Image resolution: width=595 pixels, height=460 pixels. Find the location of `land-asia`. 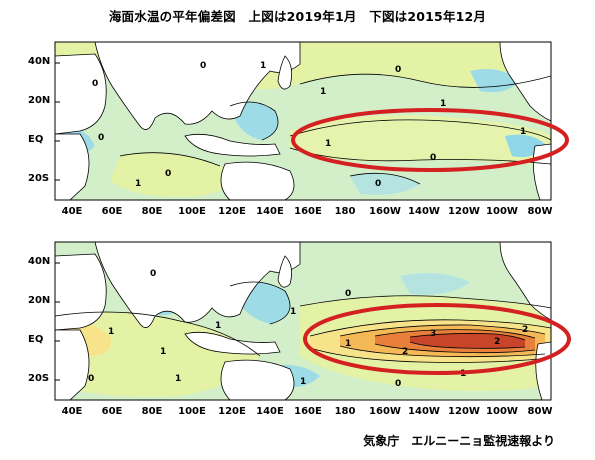

land-asia is located at coordinates (197, 86).